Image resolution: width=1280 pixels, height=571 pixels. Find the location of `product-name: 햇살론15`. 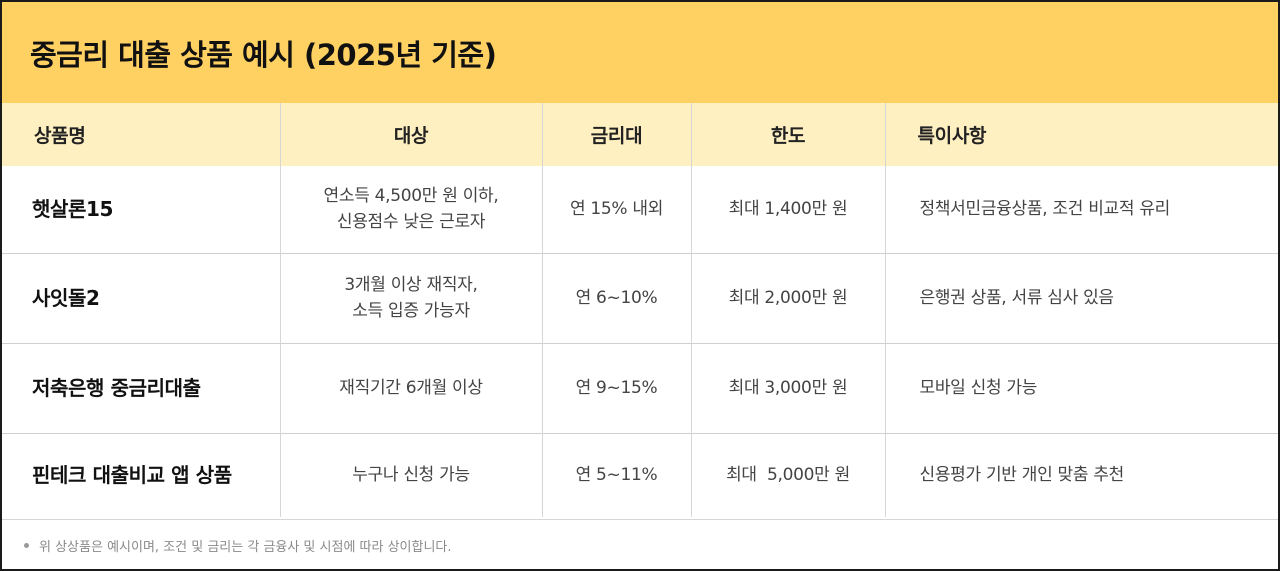

product-name: 햇살론15 is located at coordinates (73, 209).